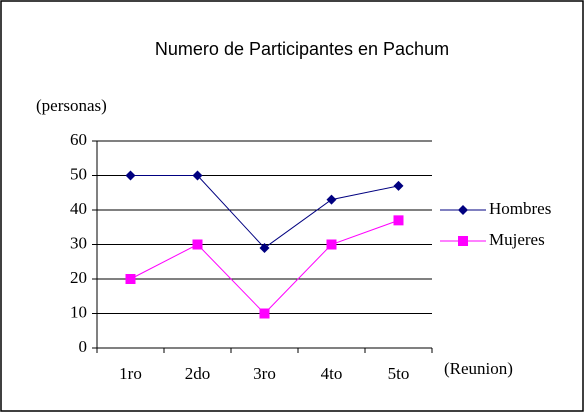 The width and height of the screenshot is (584, 412). Describe the element at coordinates (198, 373) in the screenshot. I see `x-tick-label: 2do` at that location.